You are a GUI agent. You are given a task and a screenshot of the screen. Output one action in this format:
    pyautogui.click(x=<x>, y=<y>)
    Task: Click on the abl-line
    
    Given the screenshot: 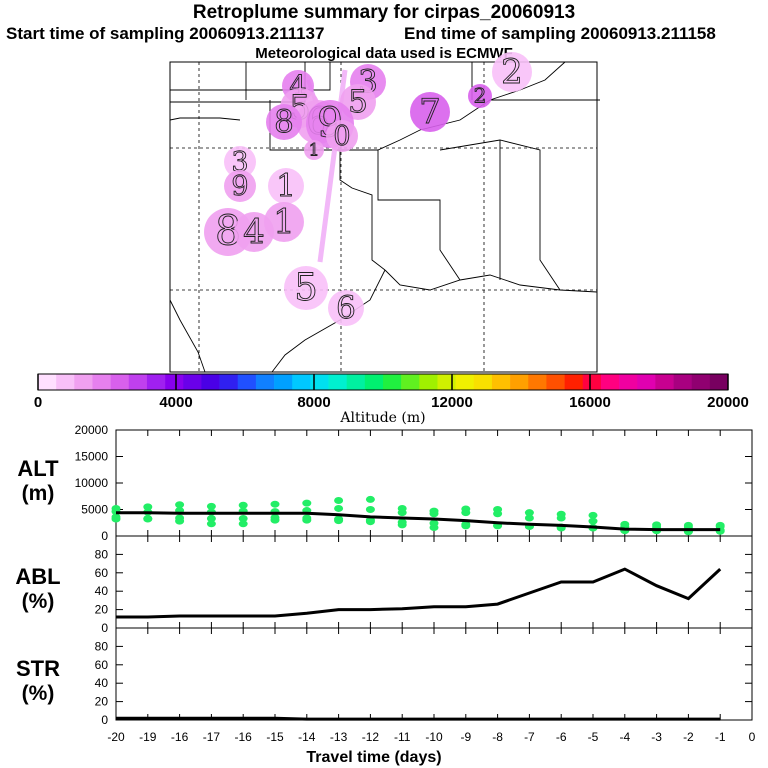 What is the action you would take?
    pyautogui.click(x=419, y=593)
    